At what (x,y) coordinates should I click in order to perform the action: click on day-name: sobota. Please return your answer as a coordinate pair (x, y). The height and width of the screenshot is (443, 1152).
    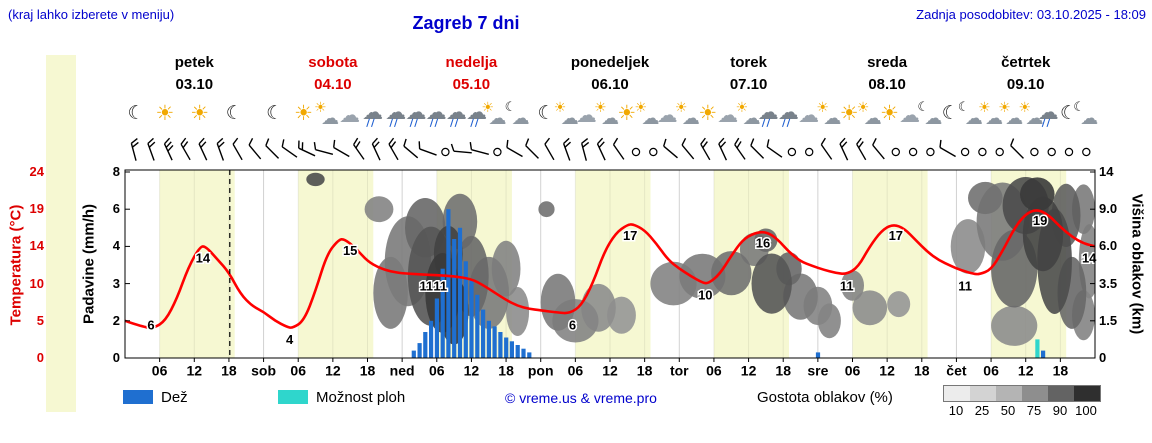
    Looking at the image, I should click on (333, 62).